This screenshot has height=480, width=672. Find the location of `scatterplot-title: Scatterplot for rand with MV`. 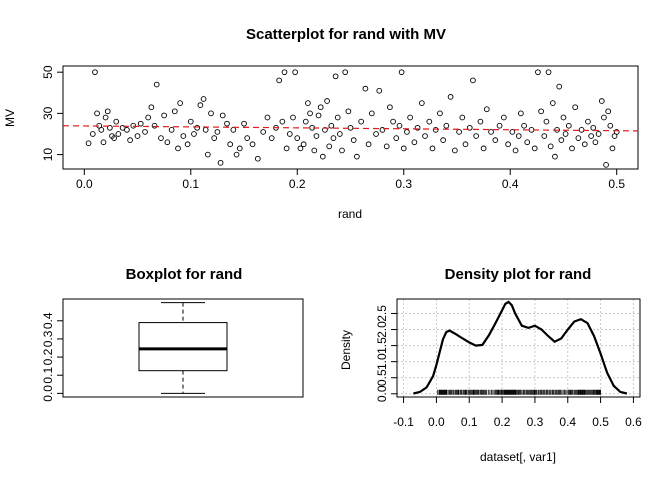

scatterplot-title: Scatterplot for rand with MV is located at coordinates (346, 34).